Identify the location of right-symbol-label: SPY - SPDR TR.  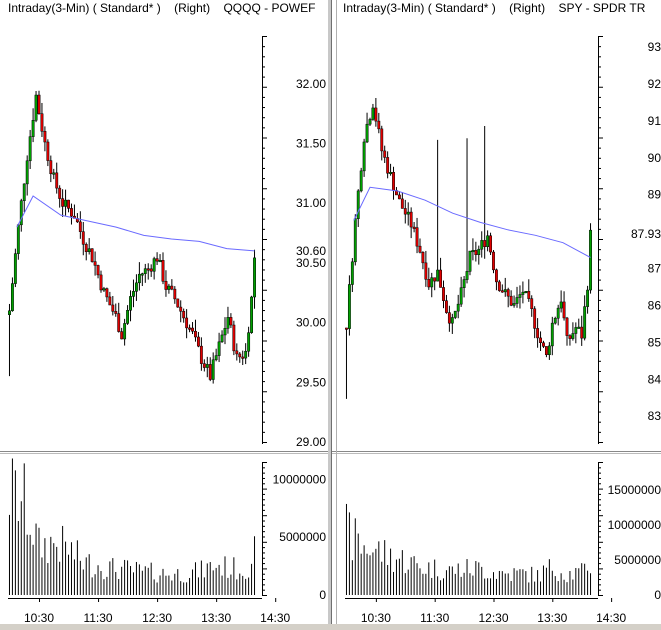
(602, 8).